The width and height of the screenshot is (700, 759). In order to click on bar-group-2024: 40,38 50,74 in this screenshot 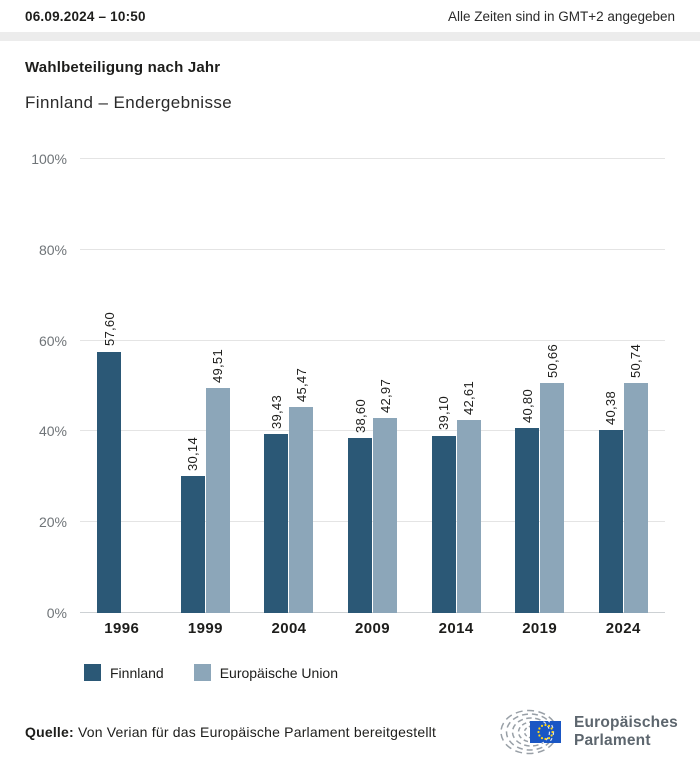, I will do `click(623, 386)`.